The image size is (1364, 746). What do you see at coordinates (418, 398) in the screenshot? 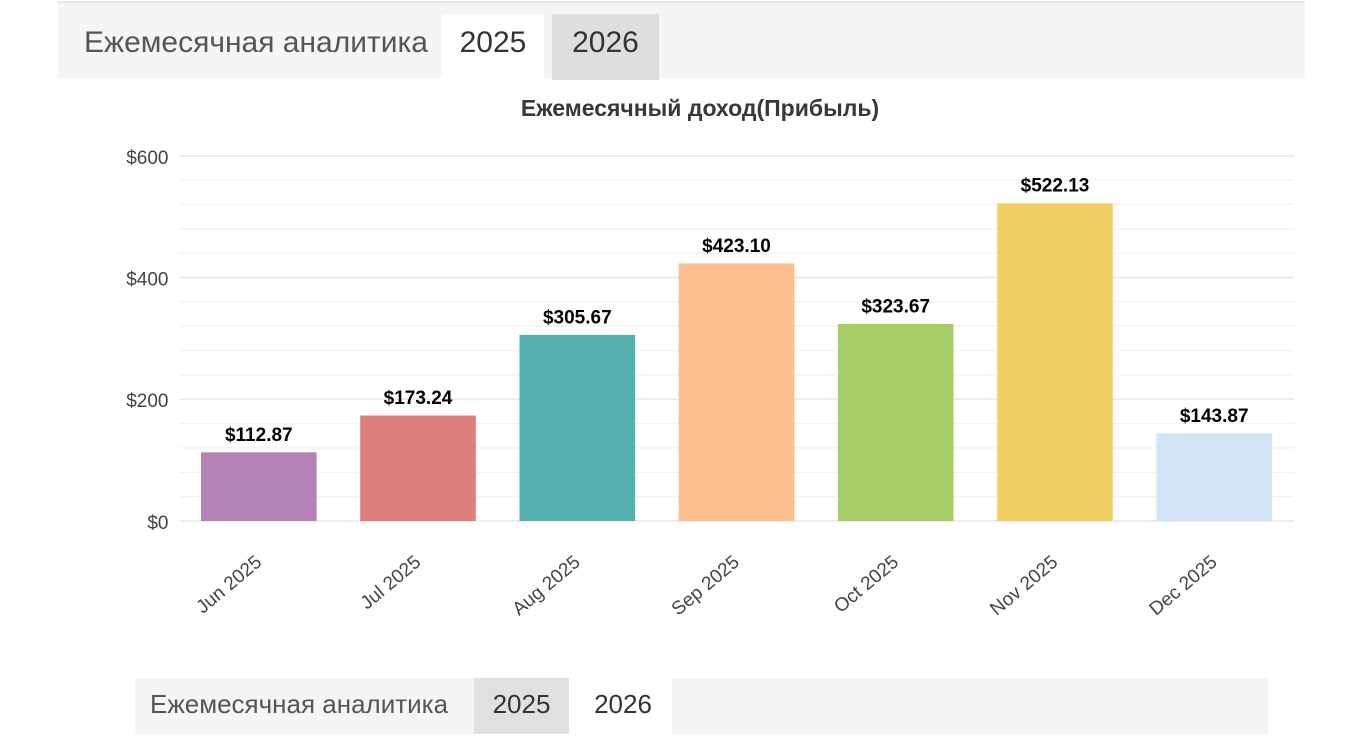
I see `svg-text: $173.24` at bounding box center [418, 398].